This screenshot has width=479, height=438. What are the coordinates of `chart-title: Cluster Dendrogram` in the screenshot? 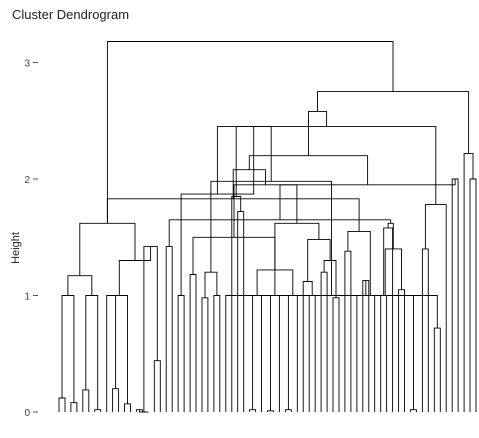 It's located at (70, 14).